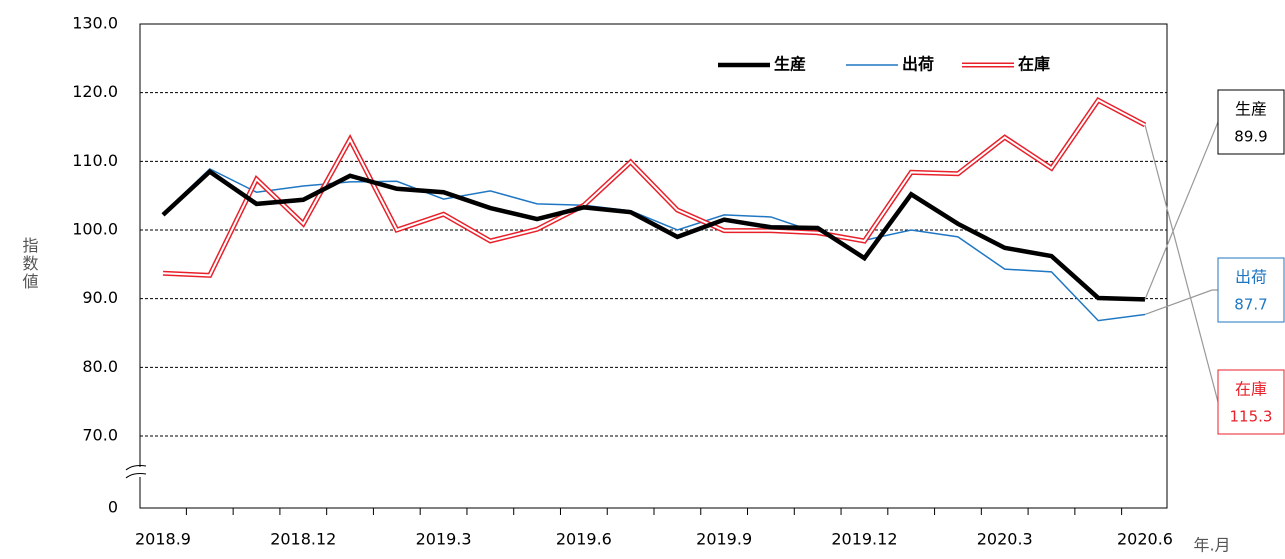 The image size is (1285, 559). Describe the element at coordinates (163, 539) in the screenshot. I see `x-tick-label: 2018.9` at that location.